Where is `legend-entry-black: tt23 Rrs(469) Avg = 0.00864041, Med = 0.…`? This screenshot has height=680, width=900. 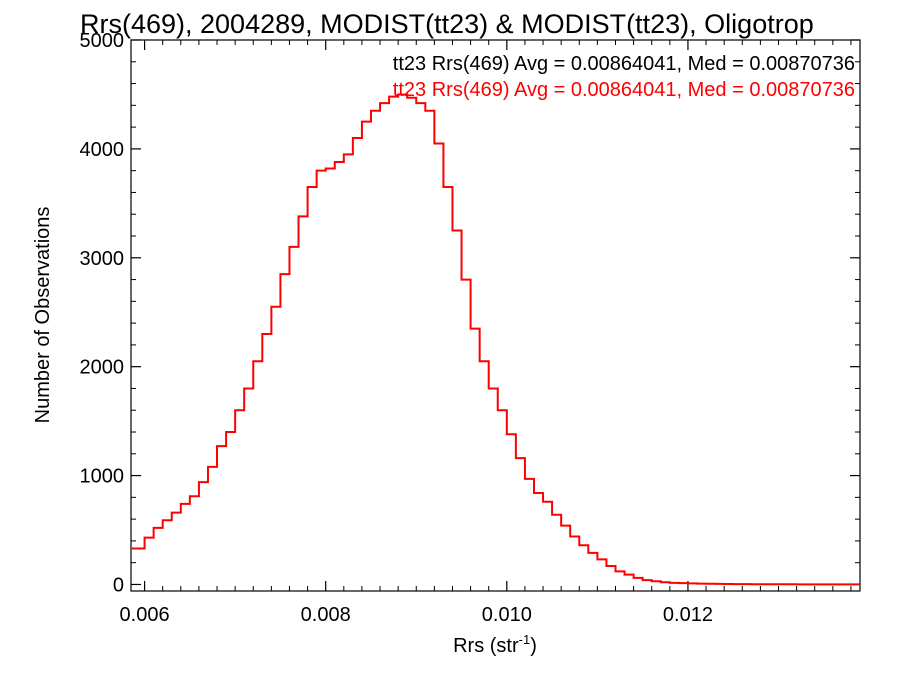
legend-entry-black: tt23 Rrs(469) Avg = 0.00864041, Med = 0.… is located at coordinates (624, 64).